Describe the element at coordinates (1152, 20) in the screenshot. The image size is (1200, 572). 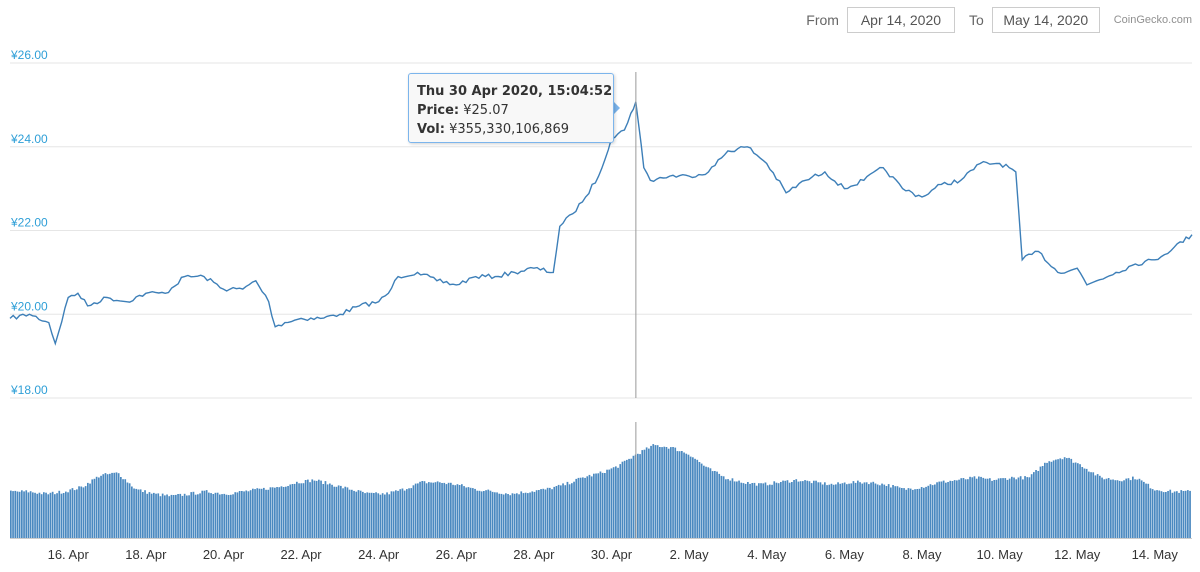
I see `brand-credit: CoinGecko.com` at that location.